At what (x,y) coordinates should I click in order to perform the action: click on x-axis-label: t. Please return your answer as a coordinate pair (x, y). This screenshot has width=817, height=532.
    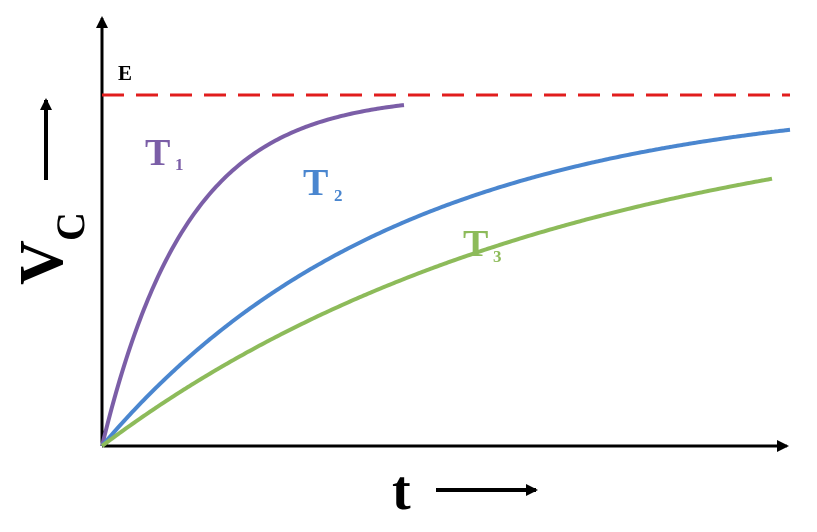
    Looking at the image, I should click on (401, 491).